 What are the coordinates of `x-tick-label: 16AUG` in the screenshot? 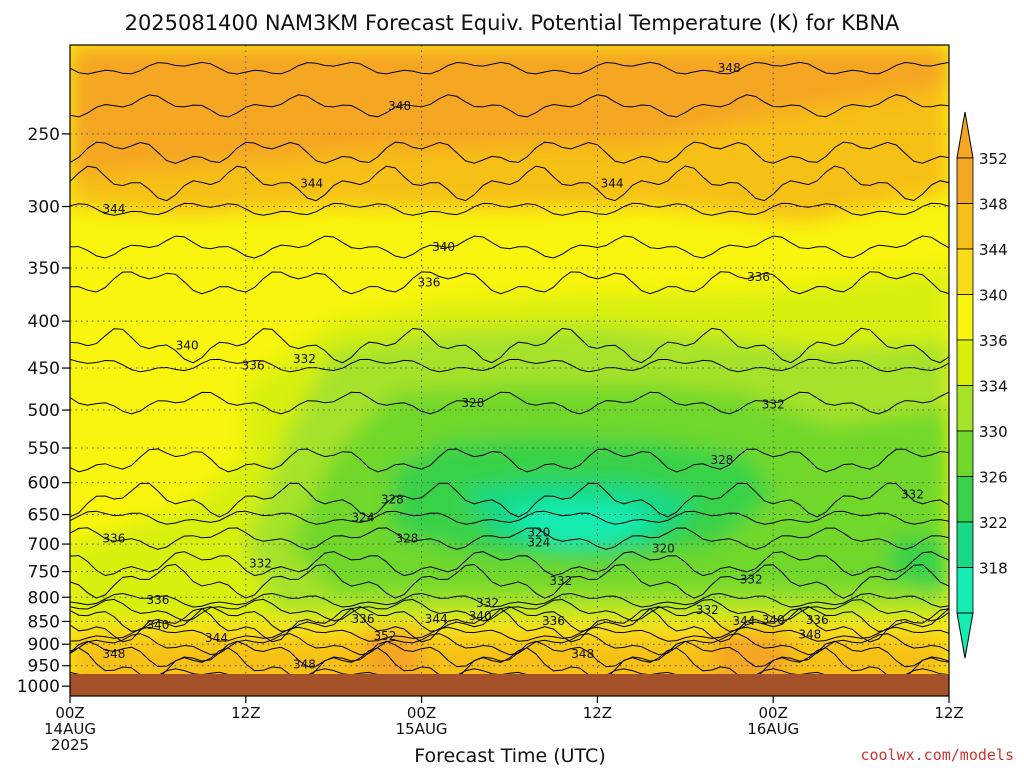 It's located at (773, 729).